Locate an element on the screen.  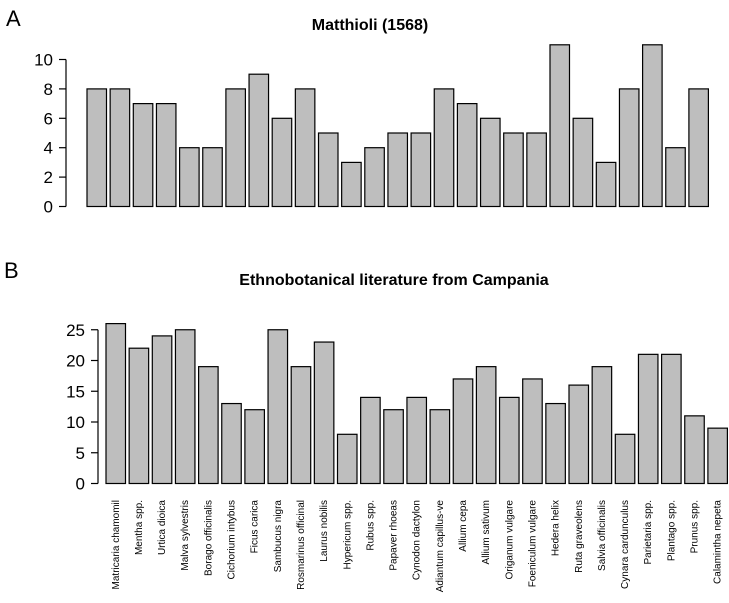
panel-b-x-tick-label: Parietaria spp. is located at coordinates (648, 532).